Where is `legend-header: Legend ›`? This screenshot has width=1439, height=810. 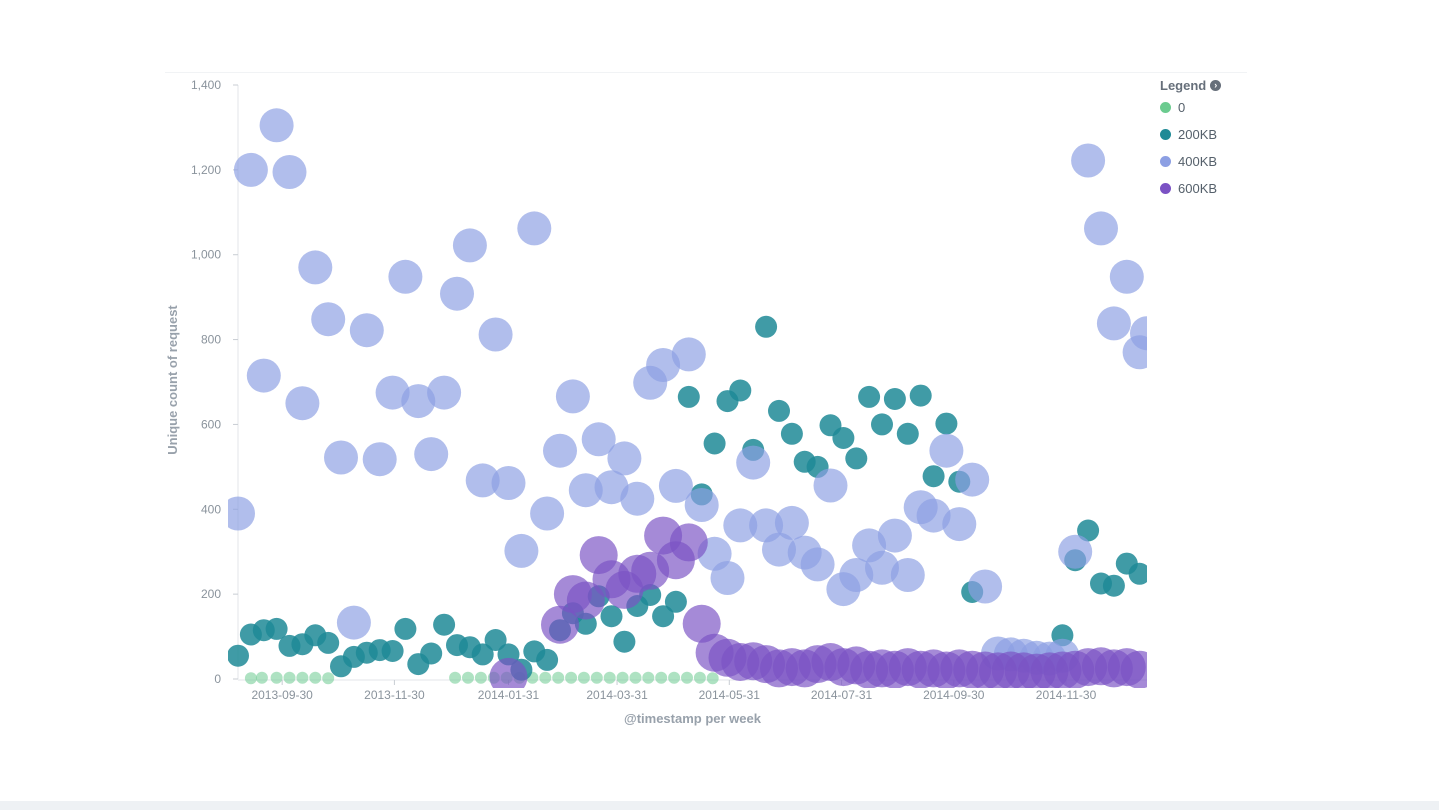
legend-header: Legend › is located at coordinates (1205, 85).